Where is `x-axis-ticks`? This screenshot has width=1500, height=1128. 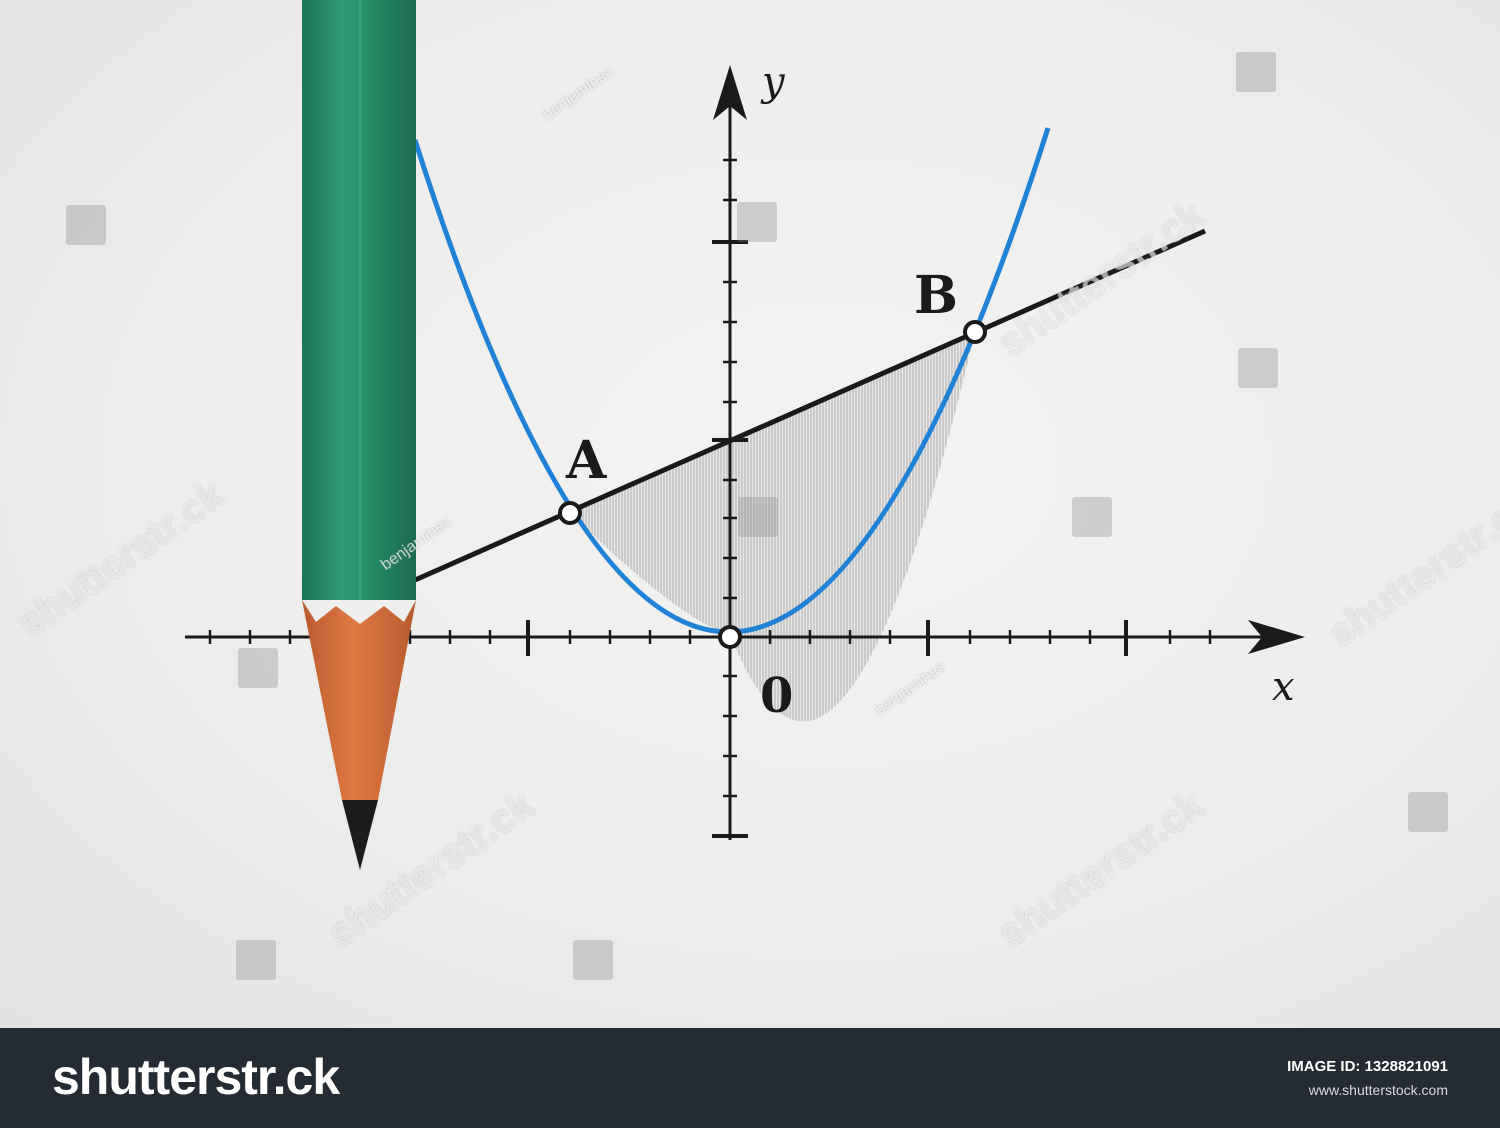 x-axis-ticks is located at coordinates (710, 638).